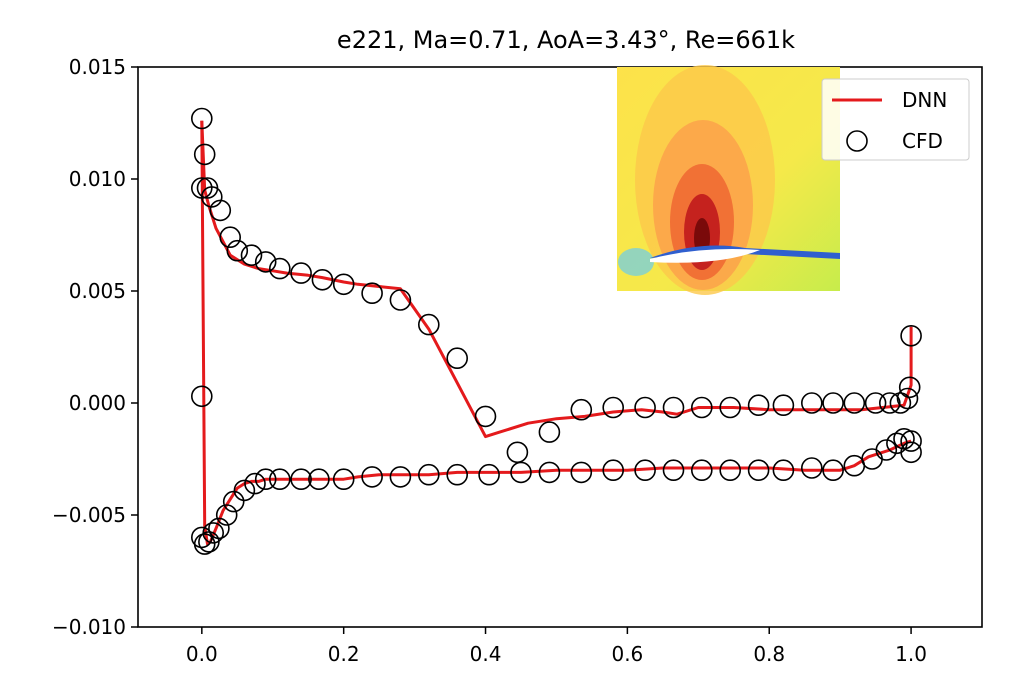 The height and width of the screenshot is (689, 1024). What do you see at coordinates (895, 119) in the screenshot?
I see `legend: DNN CFD` at bounding box center [895, 119].